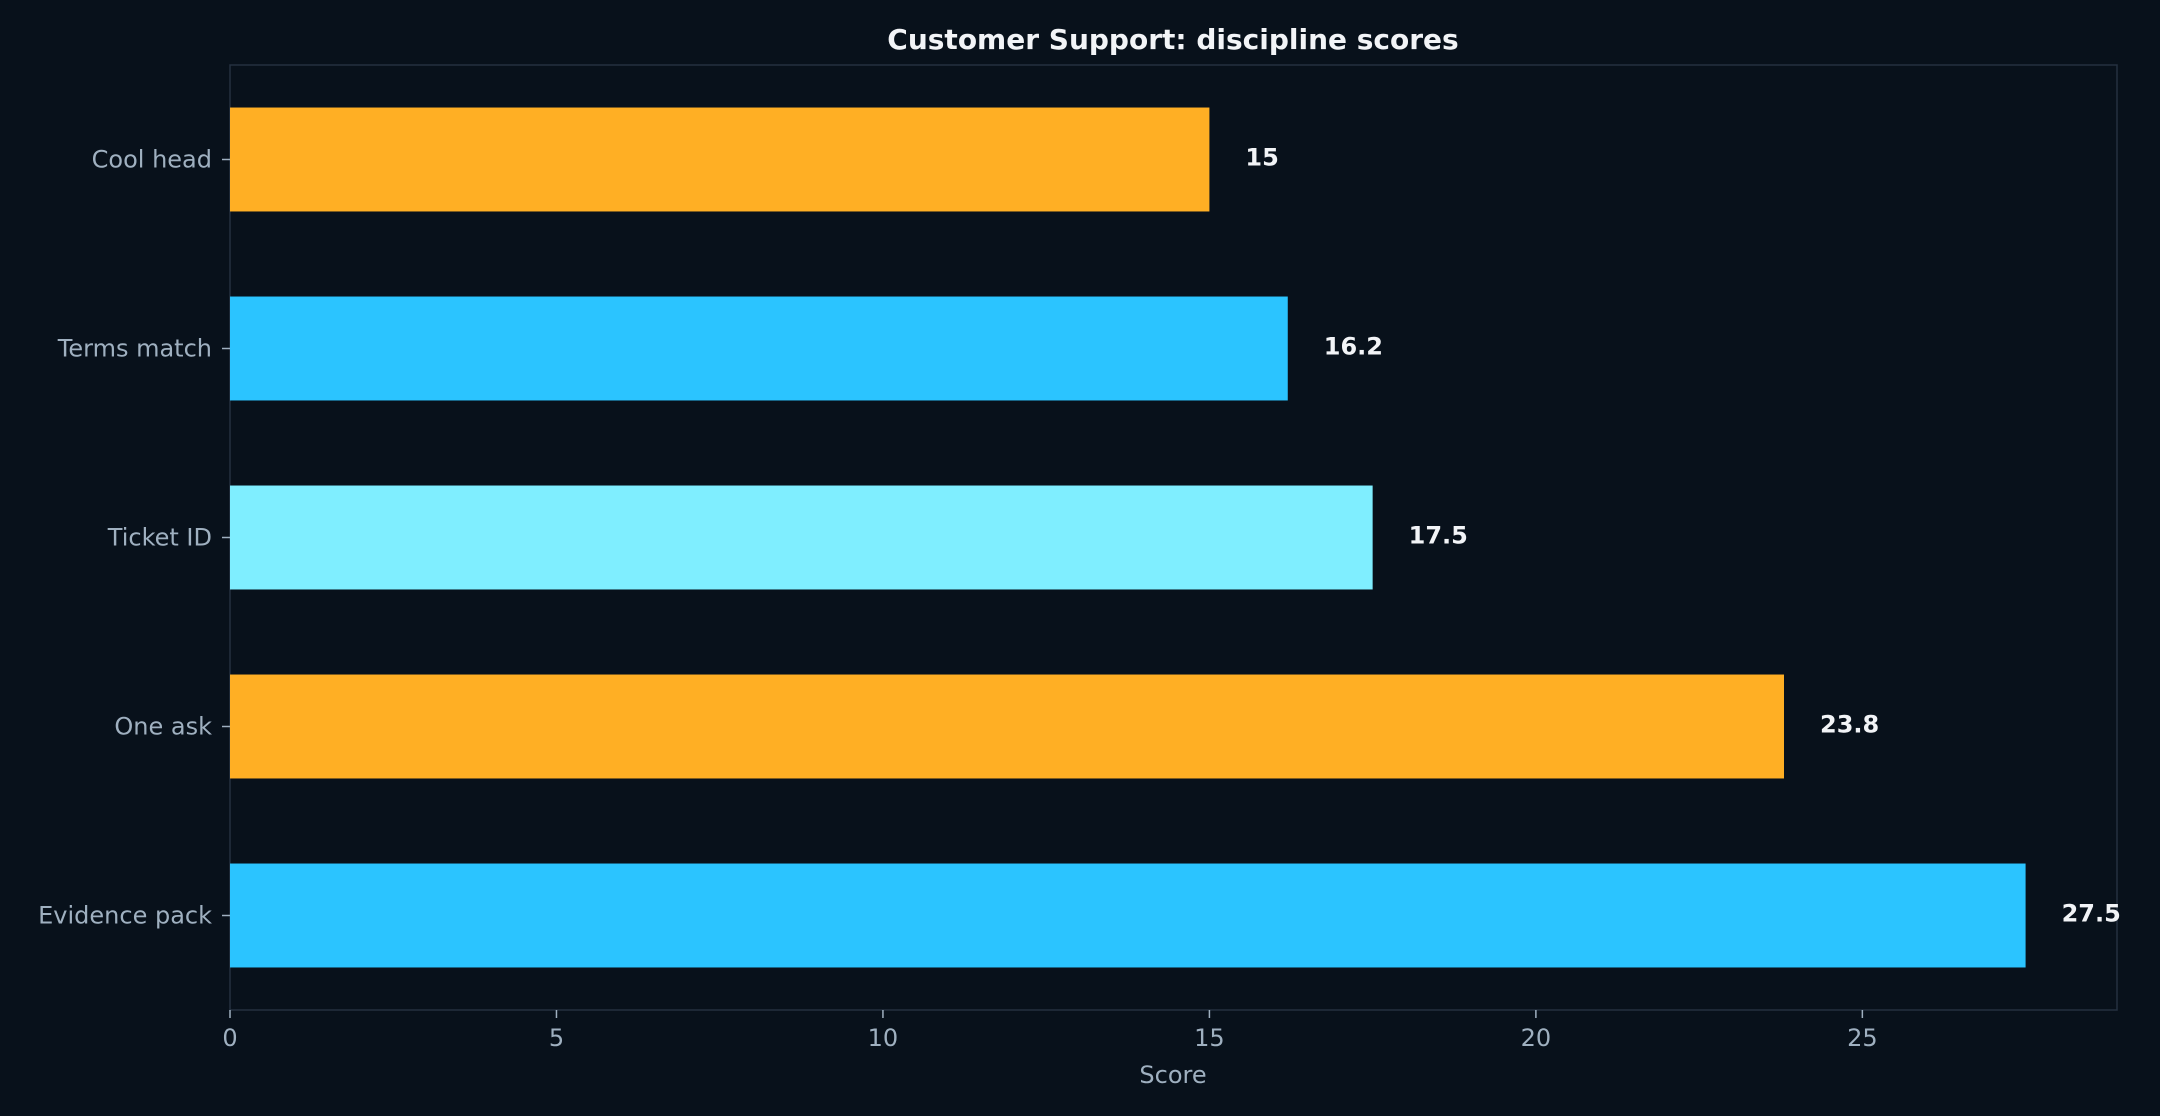 This screenshot has height=1116, width=2160. Describe the element at coordinates (1172, 39) in the screenshot. I see `chart-title: Customer Support: discipline scores` at that location.